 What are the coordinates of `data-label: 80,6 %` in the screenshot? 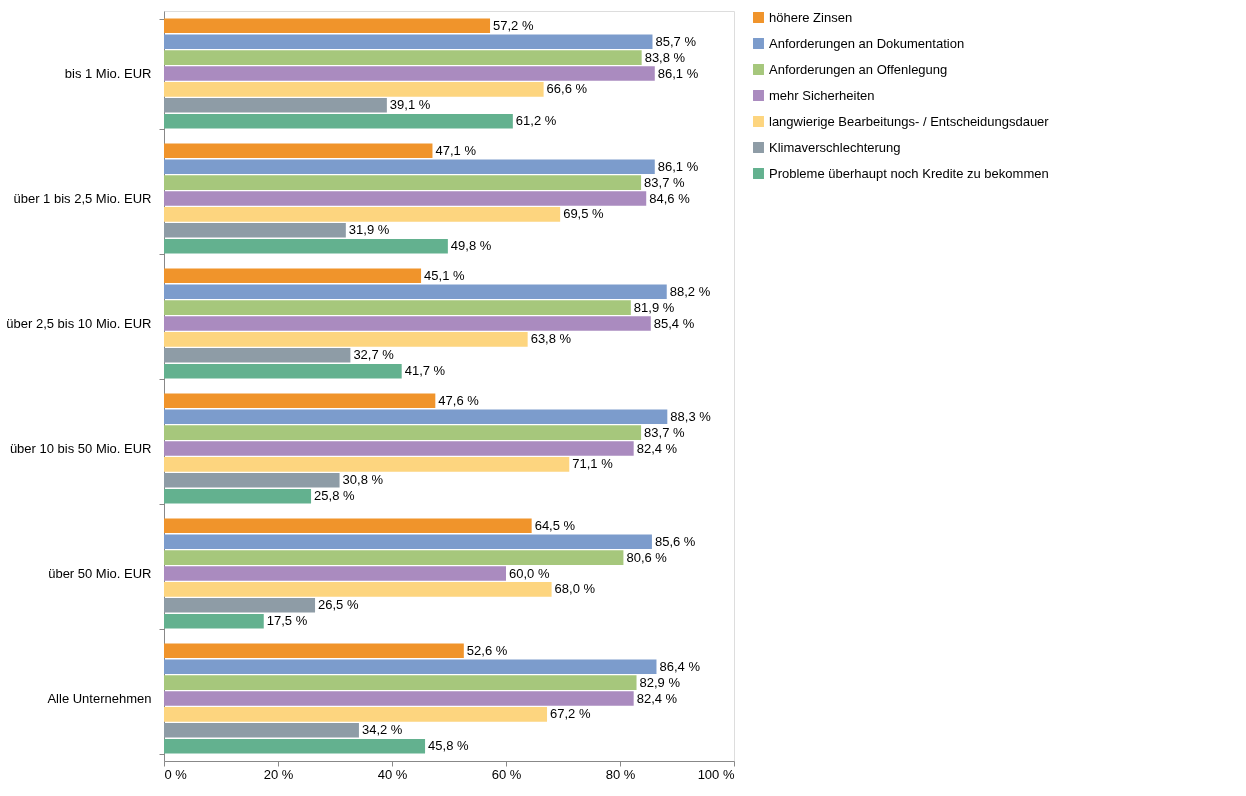 It's located at (647, 557).